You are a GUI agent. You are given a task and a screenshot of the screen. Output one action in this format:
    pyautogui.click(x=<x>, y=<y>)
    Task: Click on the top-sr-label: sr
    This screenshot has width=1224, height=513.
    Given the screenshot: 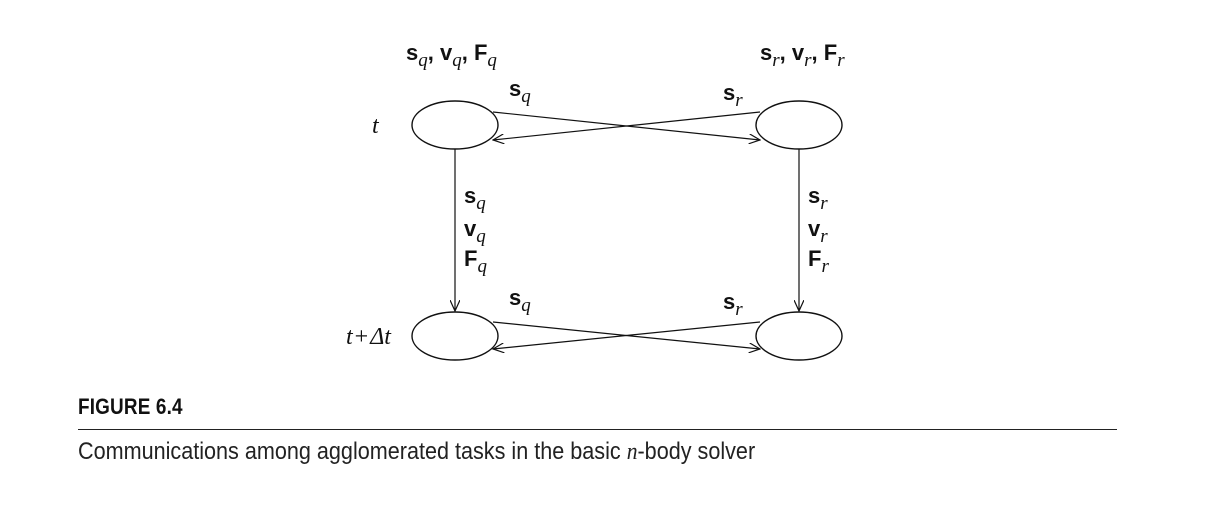 What is the action you would take?
    pyautogui.click(x=733, y=95)
    